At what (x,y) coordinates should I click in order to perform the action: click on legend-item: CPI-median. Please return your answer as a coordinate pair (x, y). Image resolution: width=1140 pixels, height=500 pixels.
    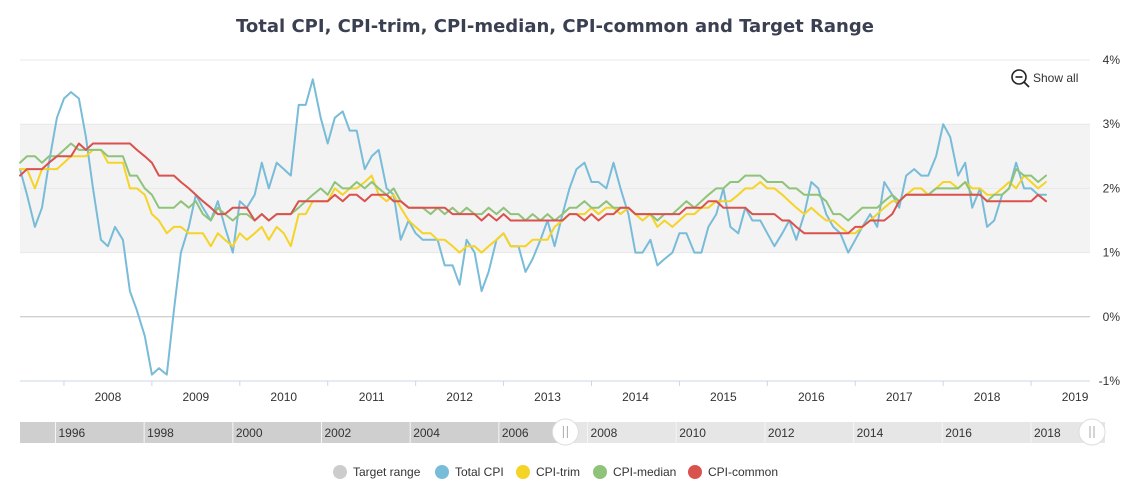
    Looking at the image, I should click on (634, 472).